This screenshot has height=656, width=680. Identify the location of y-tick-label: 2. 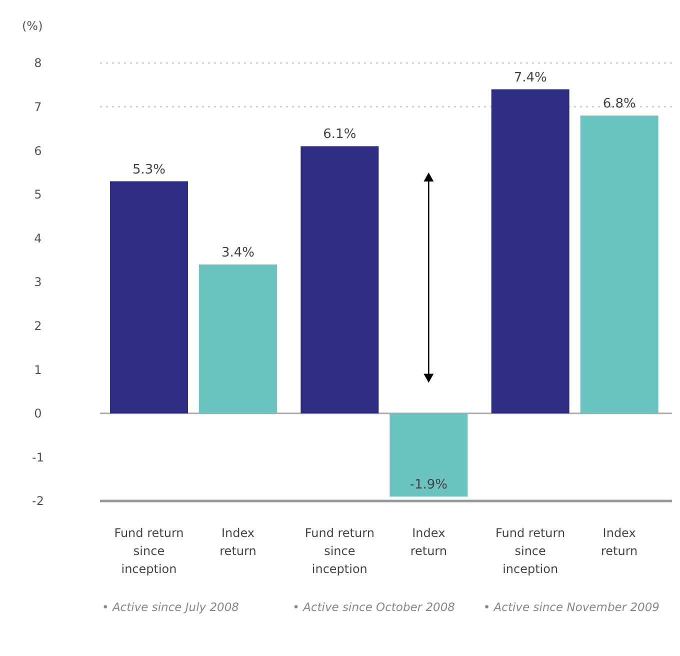
(38, 326).